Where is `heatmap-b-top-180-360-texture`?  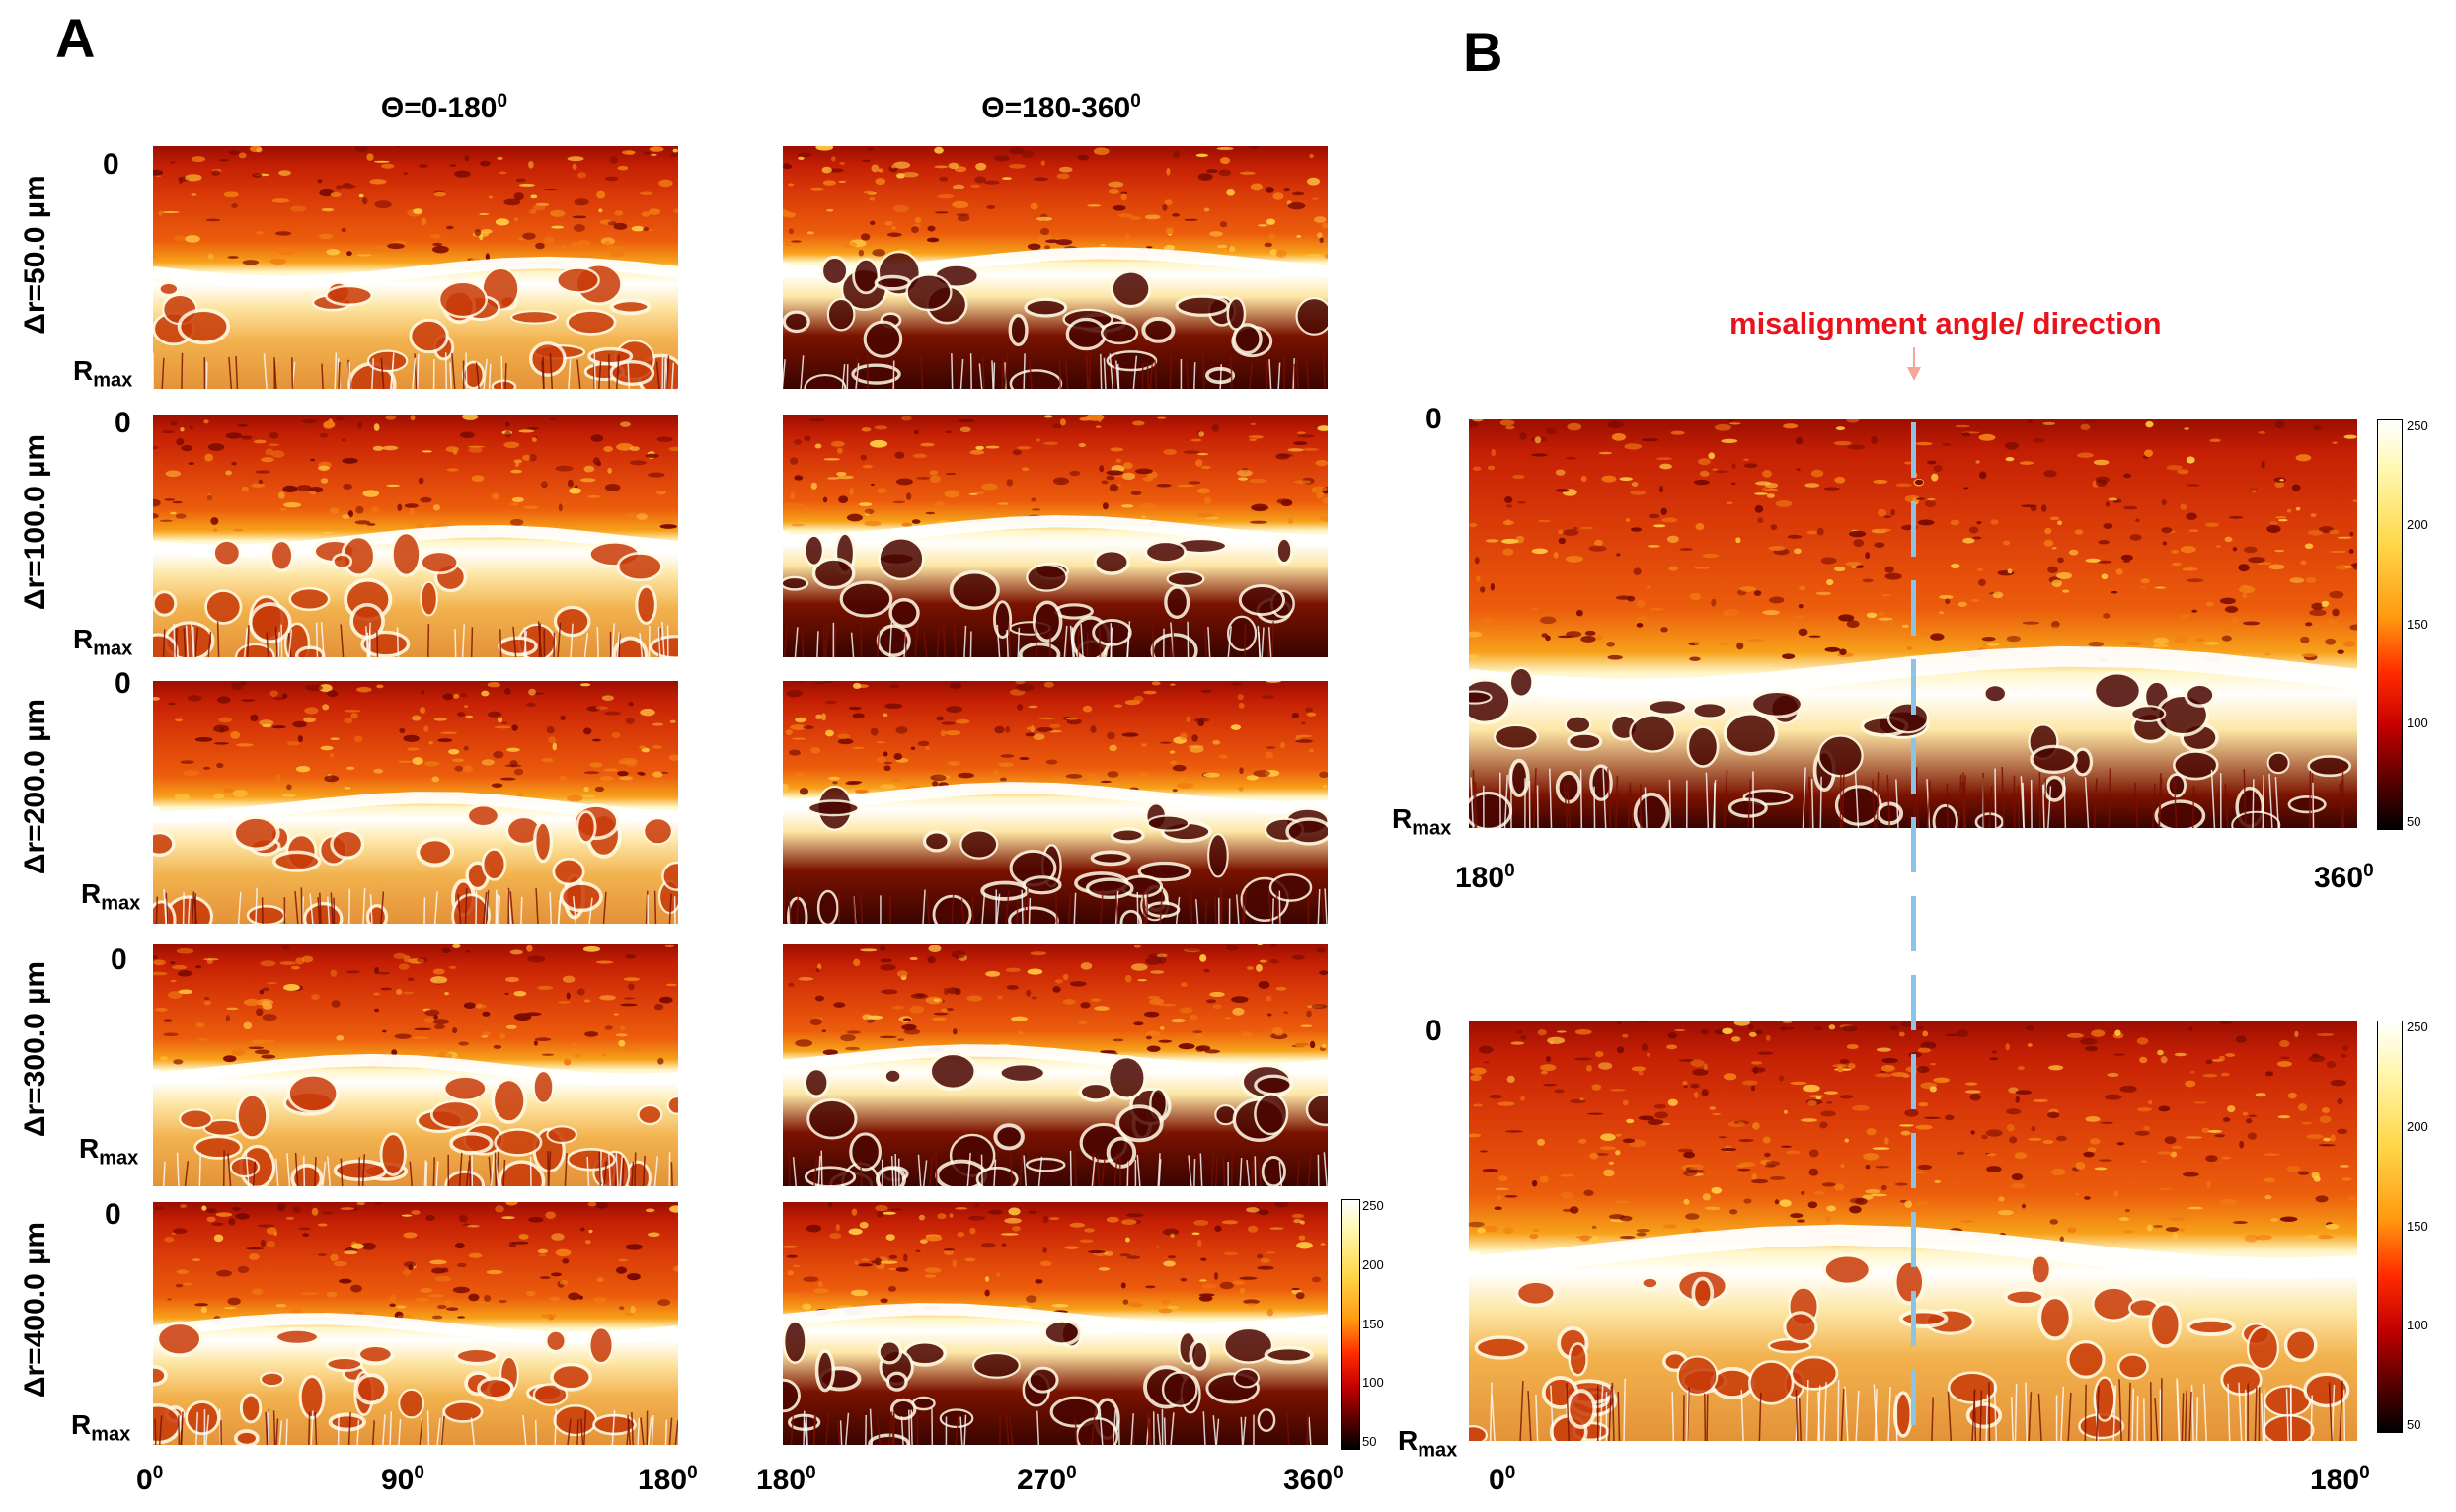 heatmap-b-top-180-360-texture is located at coordinates (1913, 624).